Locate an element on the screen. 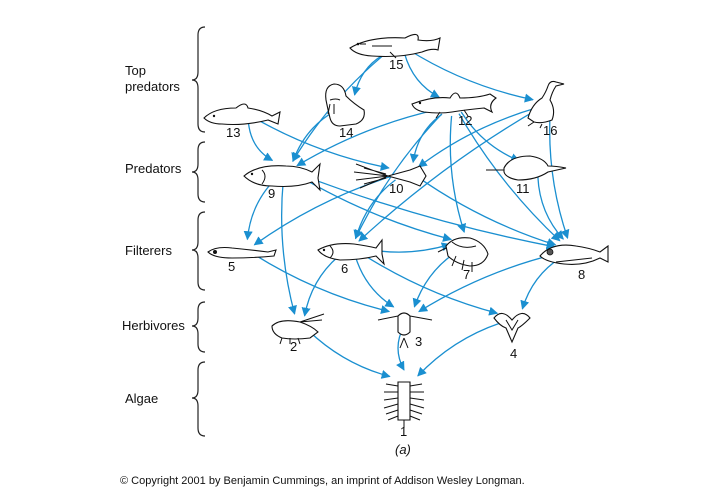 This screenshot has height=504, width=720. label-3: 3 is located at coordinates (418, 341).